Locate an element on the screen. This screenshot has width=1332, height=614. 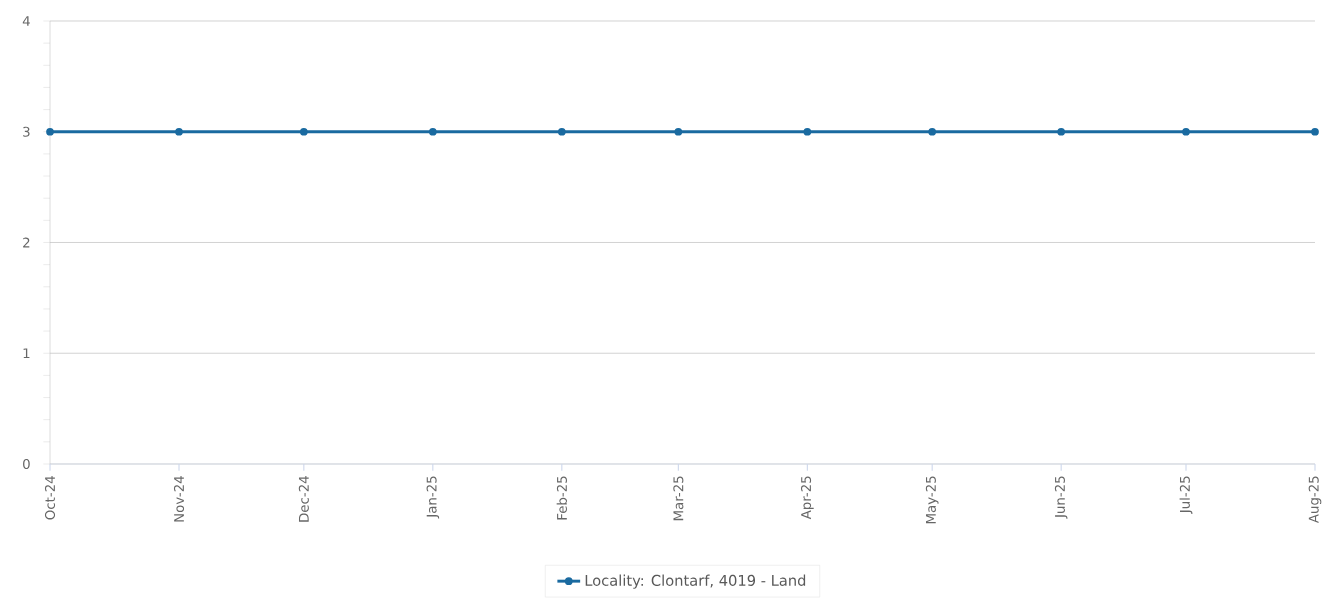
x-tick-label: Jul-25 is located at coordinates (1186, 495).